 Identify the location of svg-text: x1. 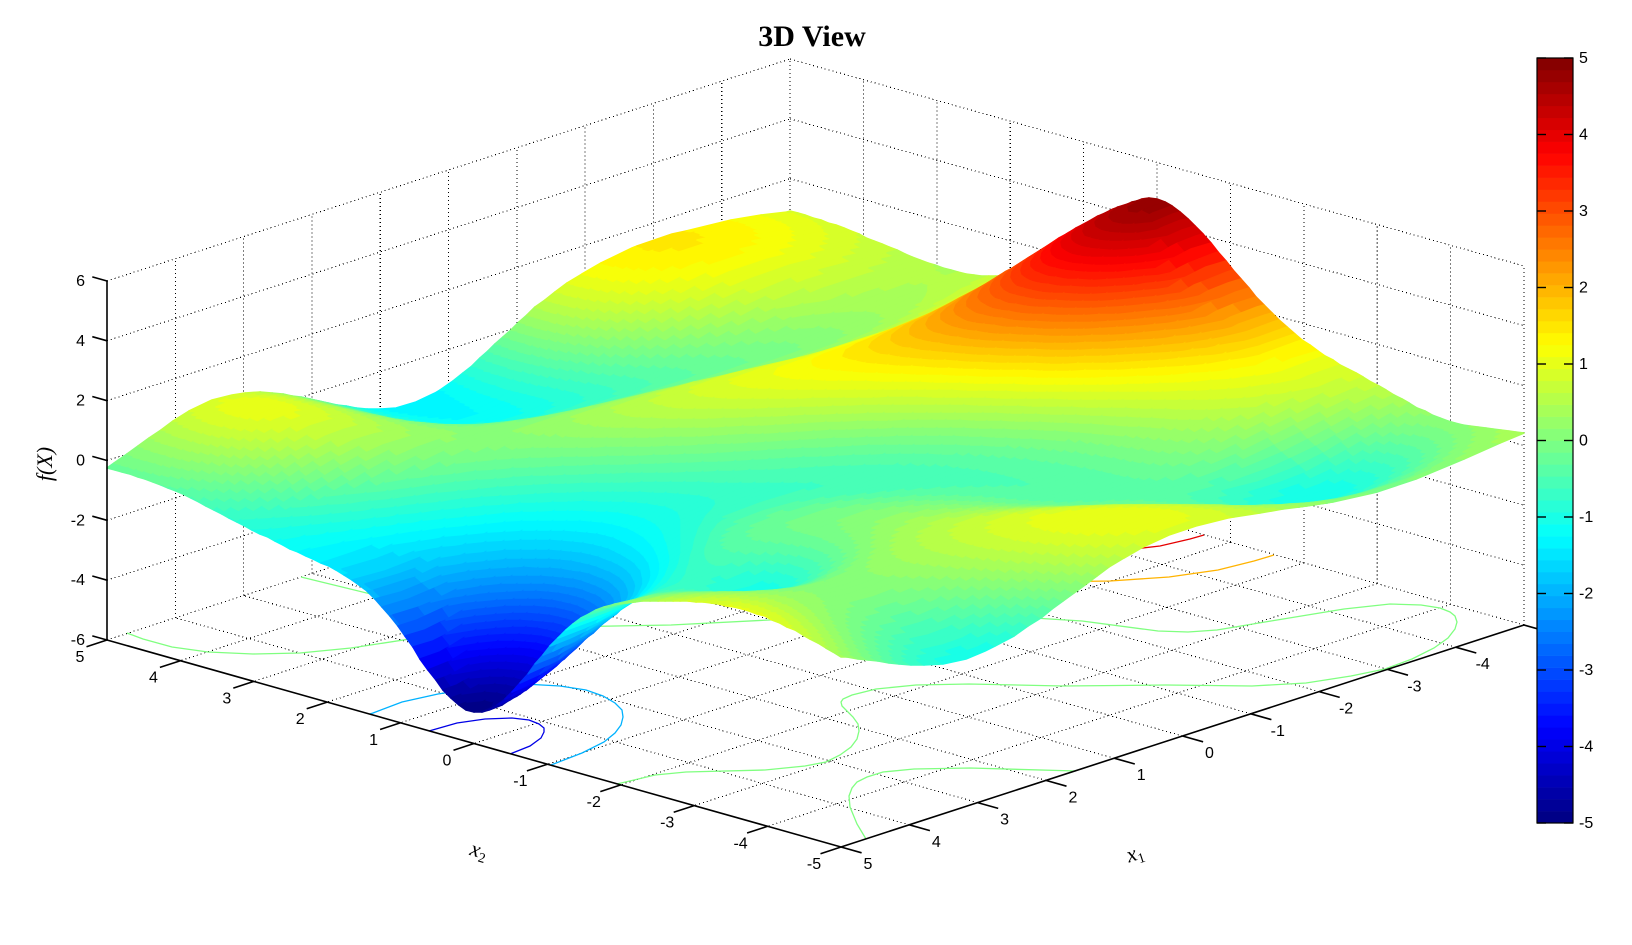
(1135, 854).